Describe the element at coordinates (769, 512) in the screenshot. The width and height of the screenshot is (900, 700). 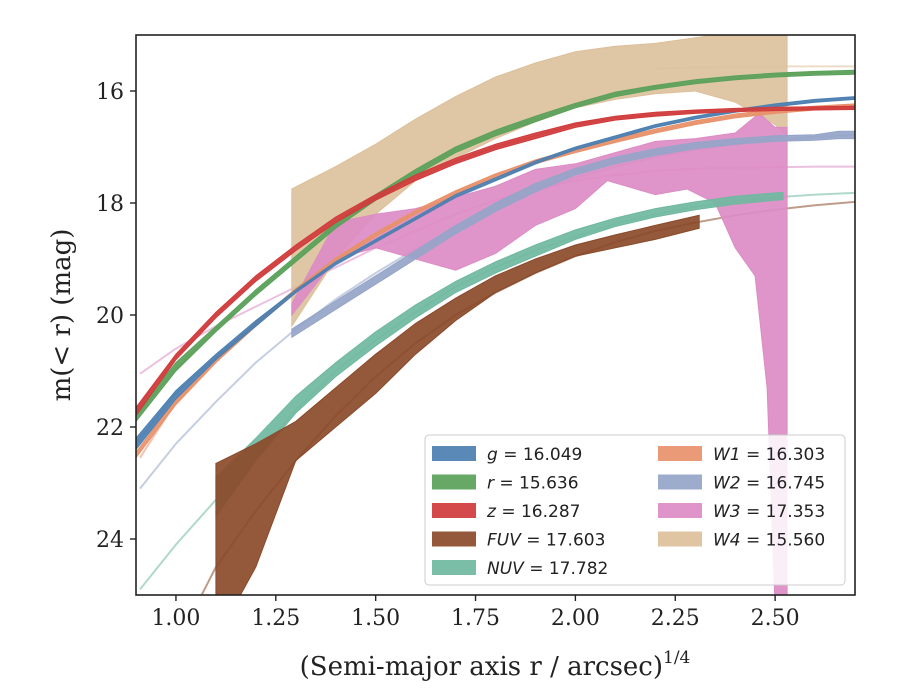
I see `legend-label-w3: W3 = 17.353` at that location.